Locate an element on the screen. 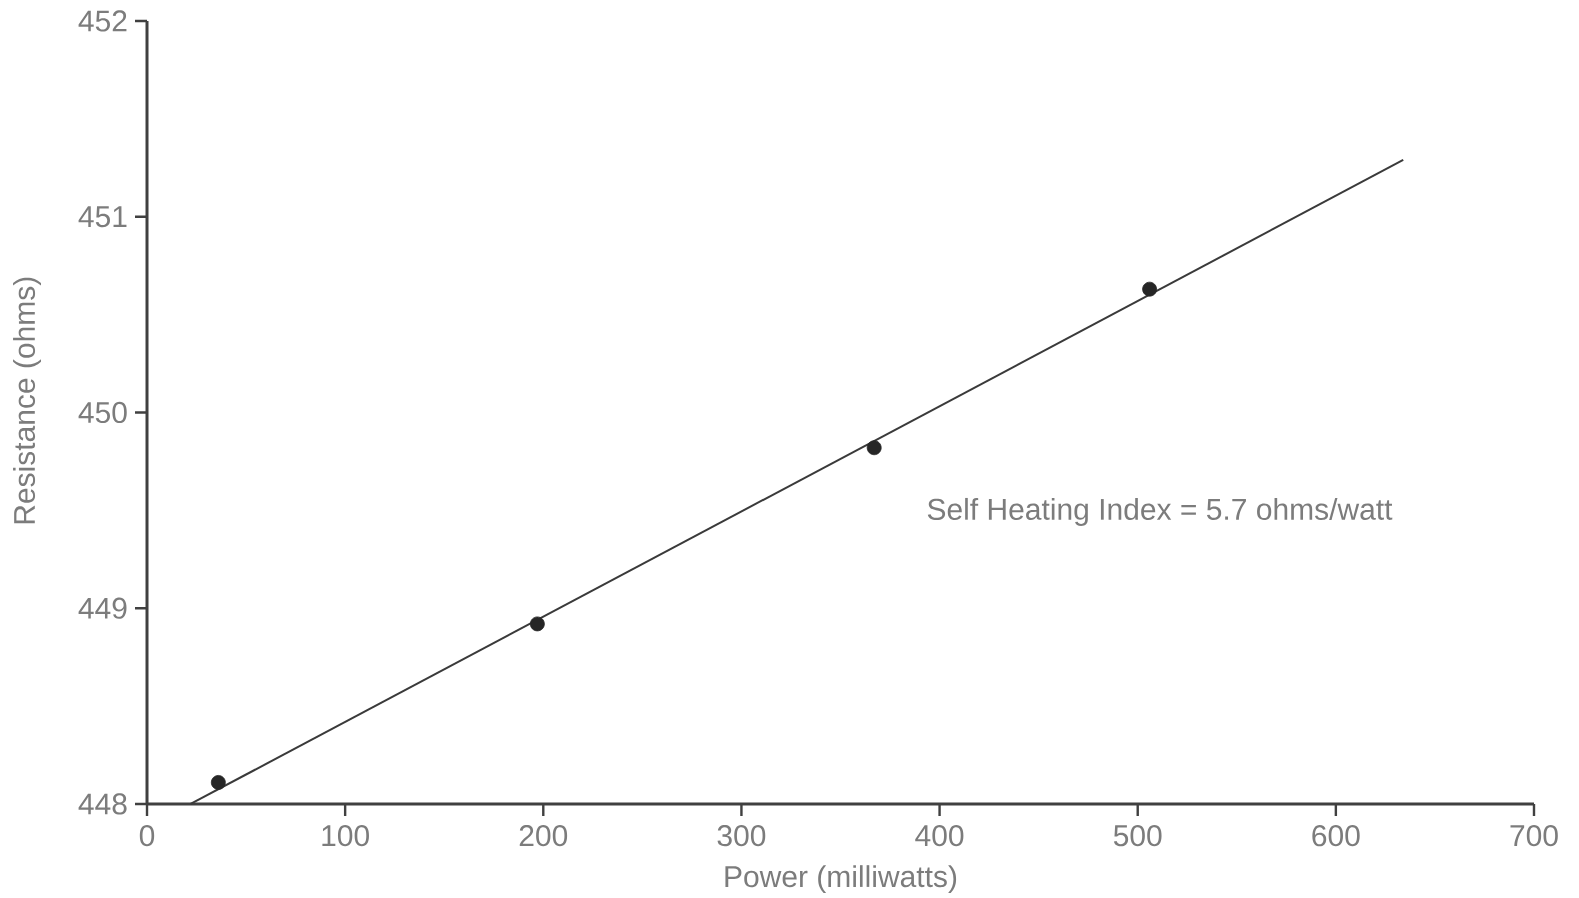  y-tick-label: 448 is located at coordinates (102, 804).